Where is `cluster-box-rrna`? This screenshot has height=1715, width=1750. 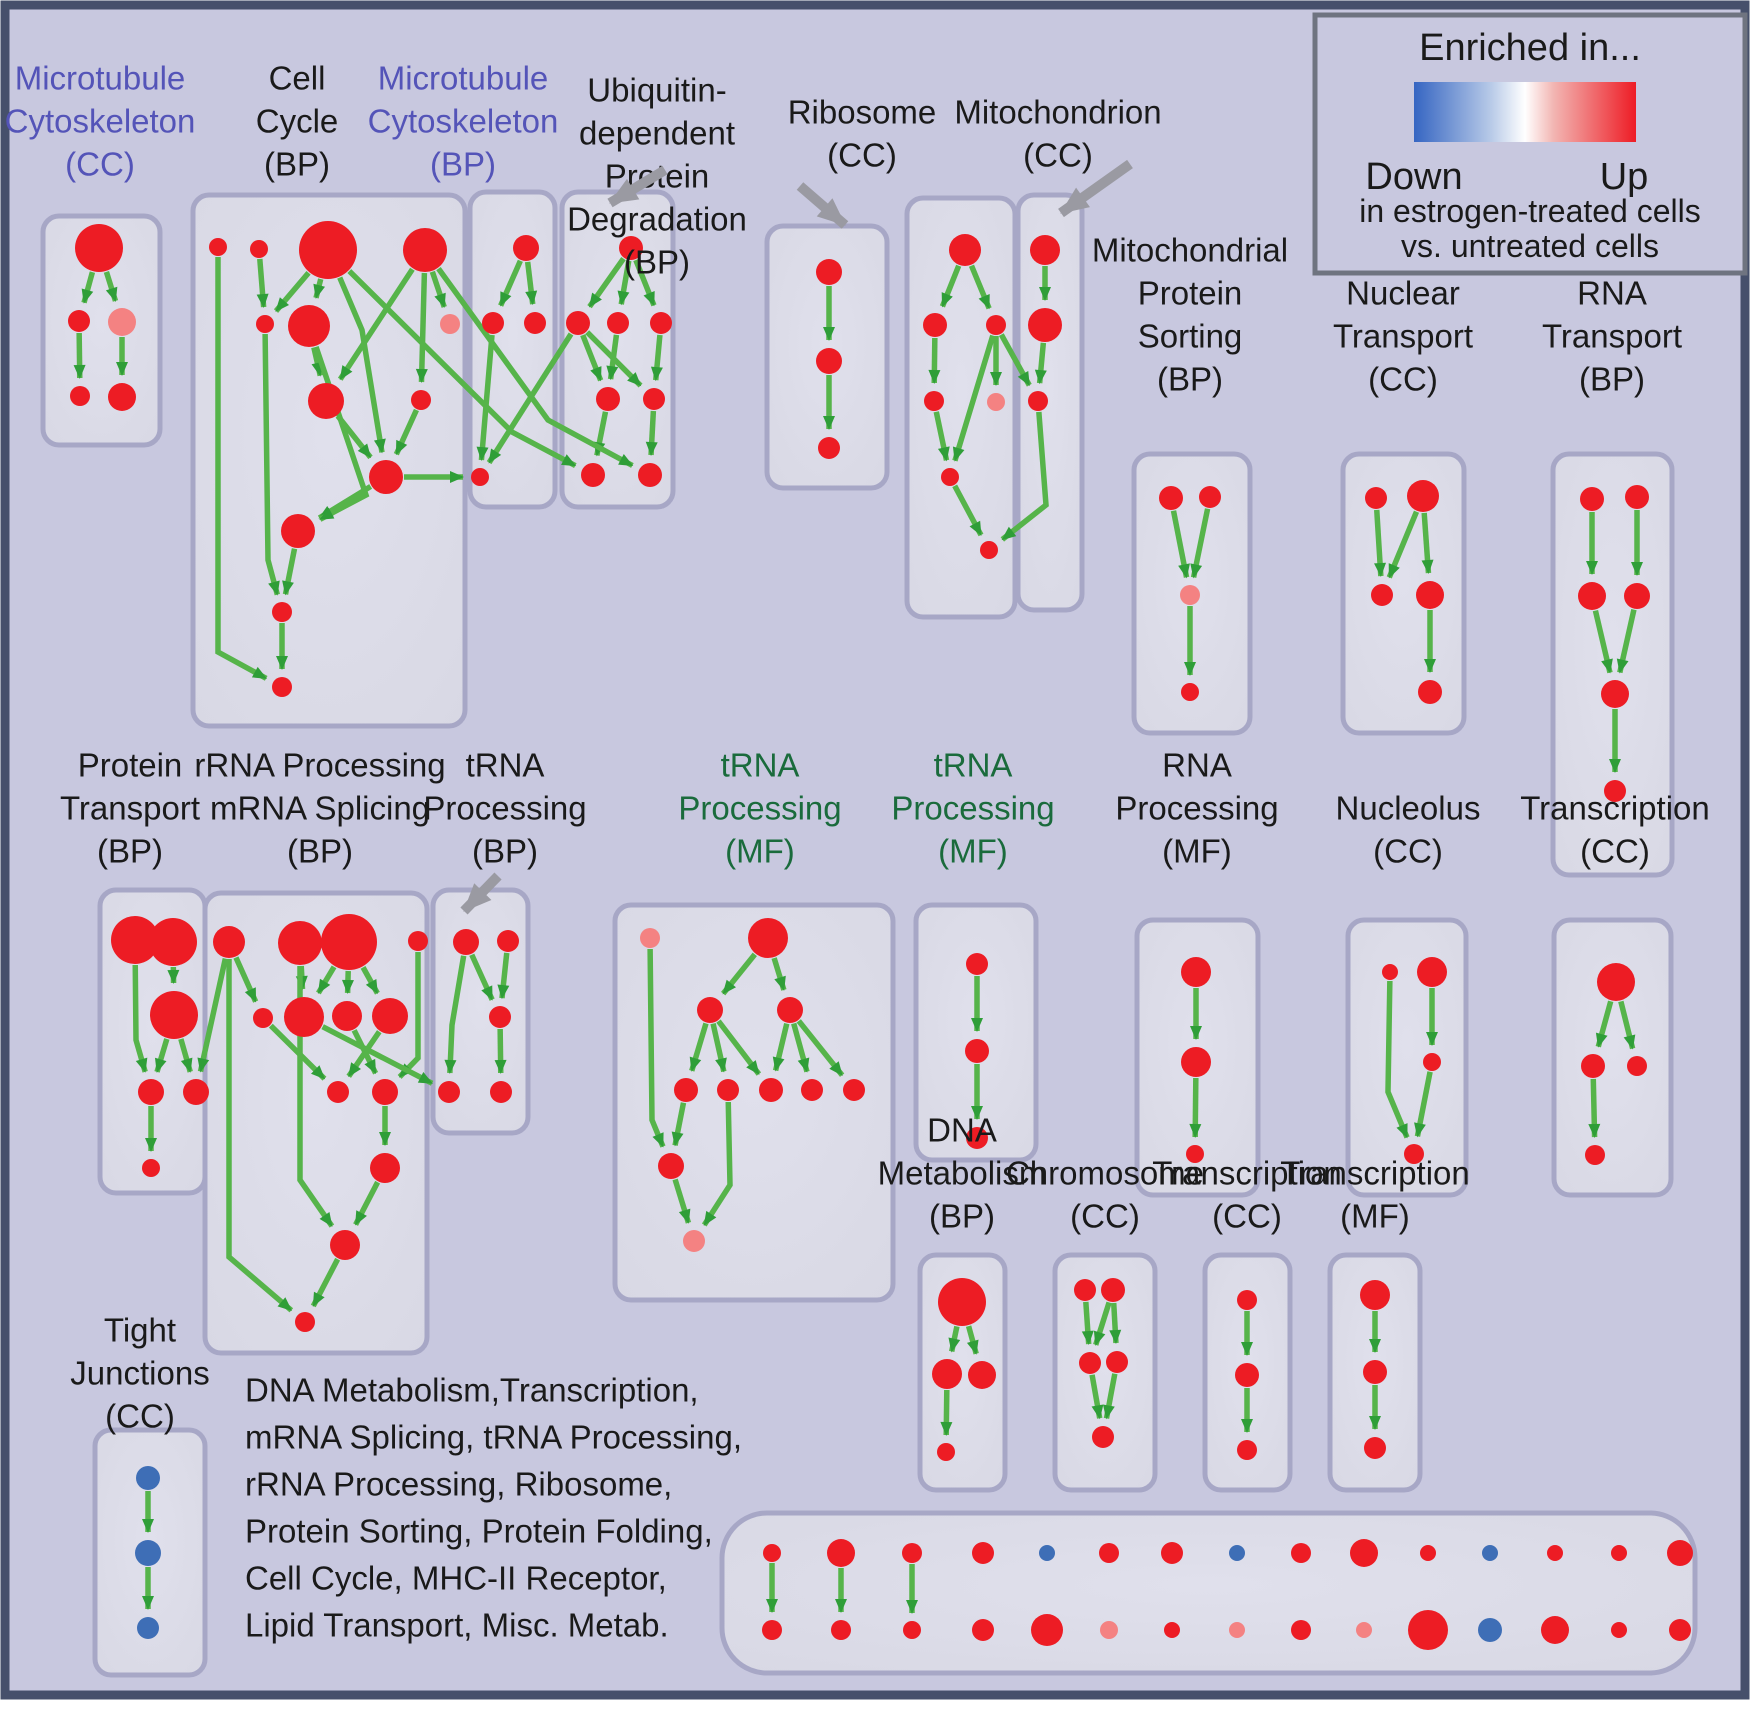 cluster-box-rrna is located at coordinates (316, 1123).